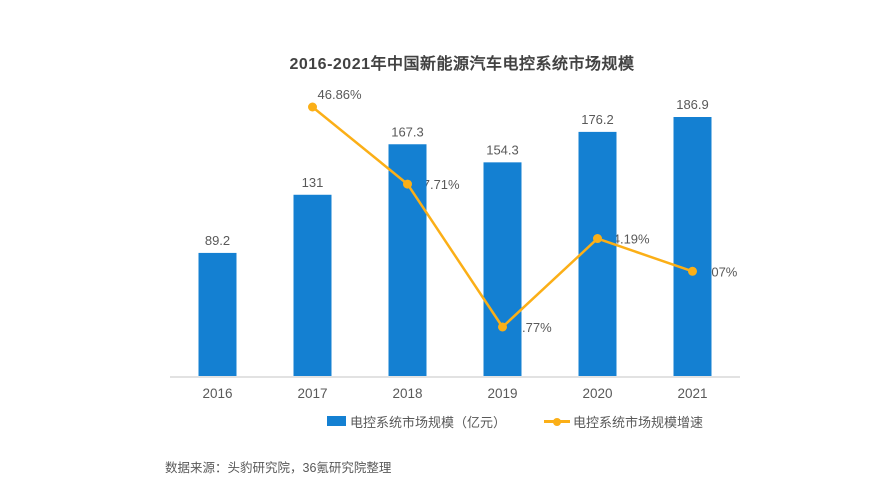  What do you see at coordinates (628, 239) in the screenshot?
I see `growth-label-2020: 14.19%` at bounding box center [628, 239].